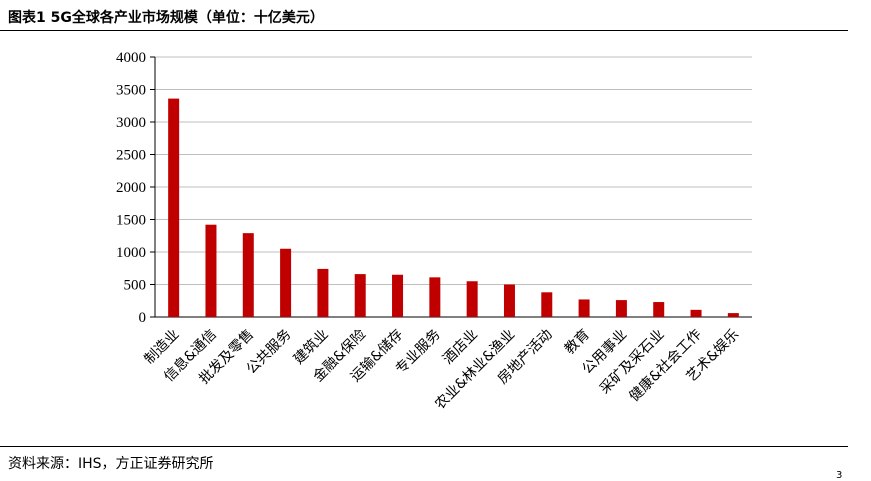  What do you see at coordinates (143, 318) in the screenshot?
I see `y-tick-label: 0` at bounding box center [143, 318].